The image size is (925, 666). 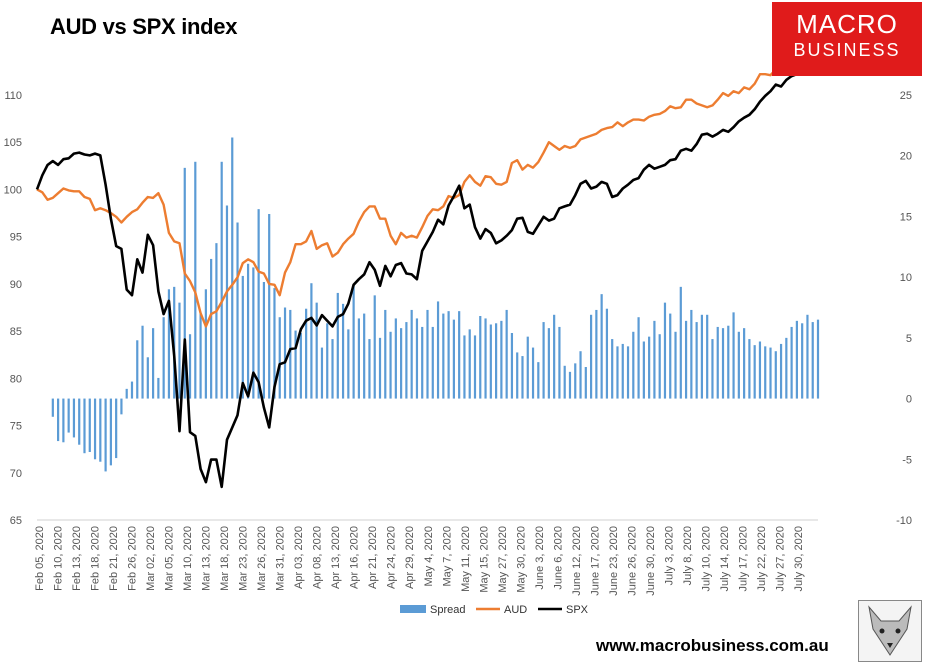 What do you see at coordinates (847, 39) in the screenshot?
I see `macrobusiness-logo: MACRO BUSINESS` at bounding box center [847, 39].